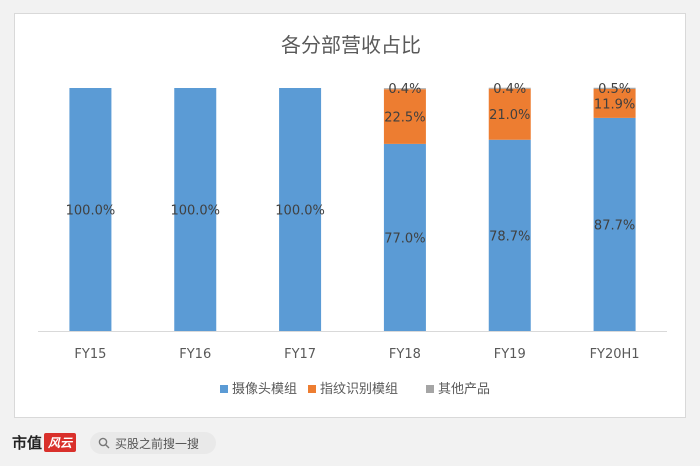  I want to click on search-icon, so click(104, 443).